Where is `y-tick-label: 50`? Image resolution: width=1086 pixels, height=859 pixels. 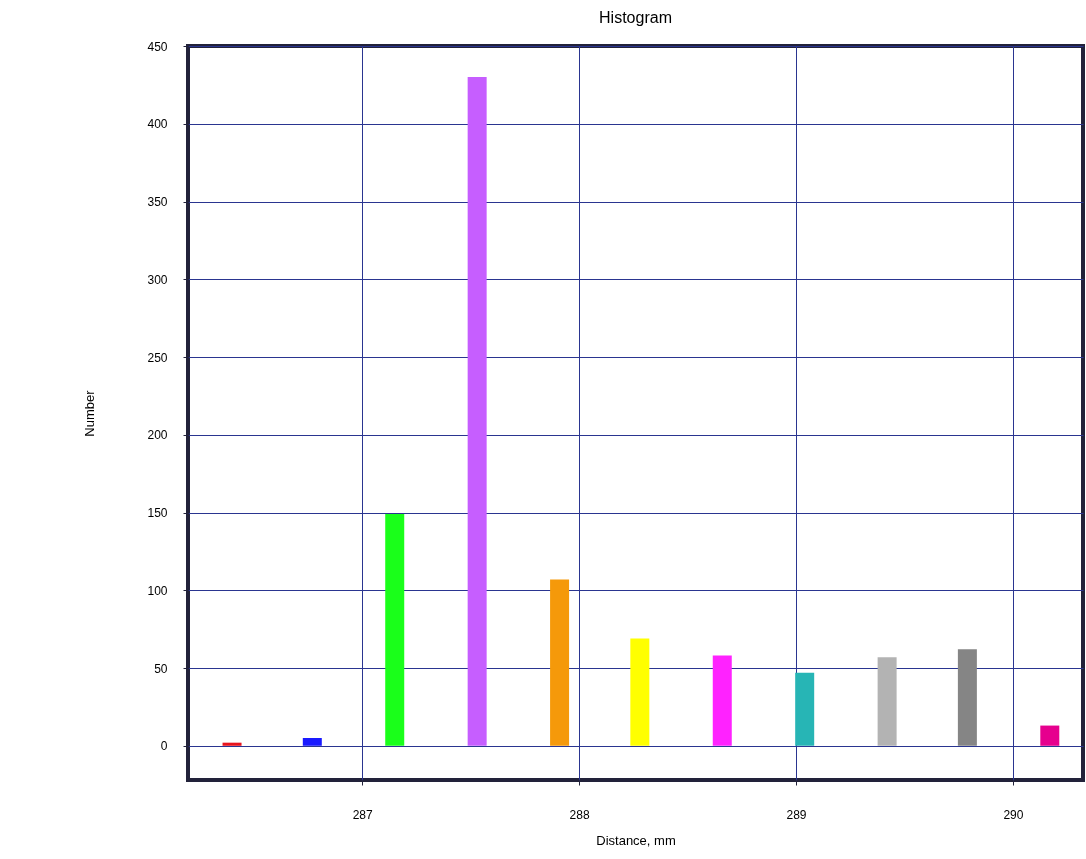 y-tick-label: 50 is located at coordinates (161, 668).